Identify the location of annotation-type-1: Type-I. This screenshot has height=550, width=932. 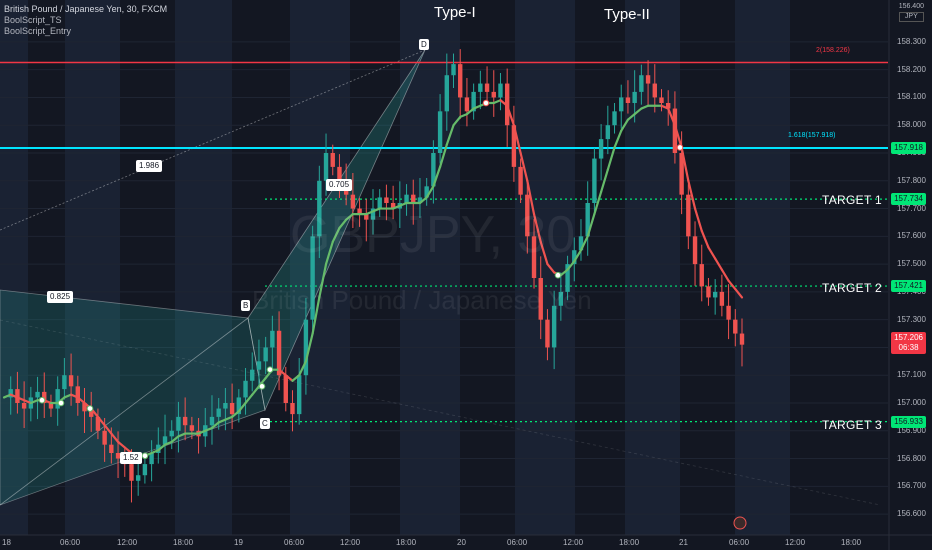
(455, 12).